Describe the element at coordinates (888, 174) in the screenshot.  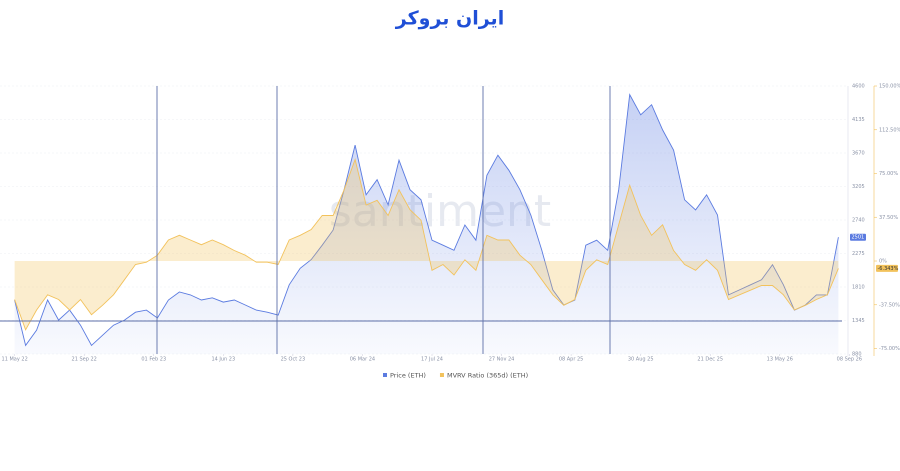
I see `y2-tick-label: 75.00%` at that location.